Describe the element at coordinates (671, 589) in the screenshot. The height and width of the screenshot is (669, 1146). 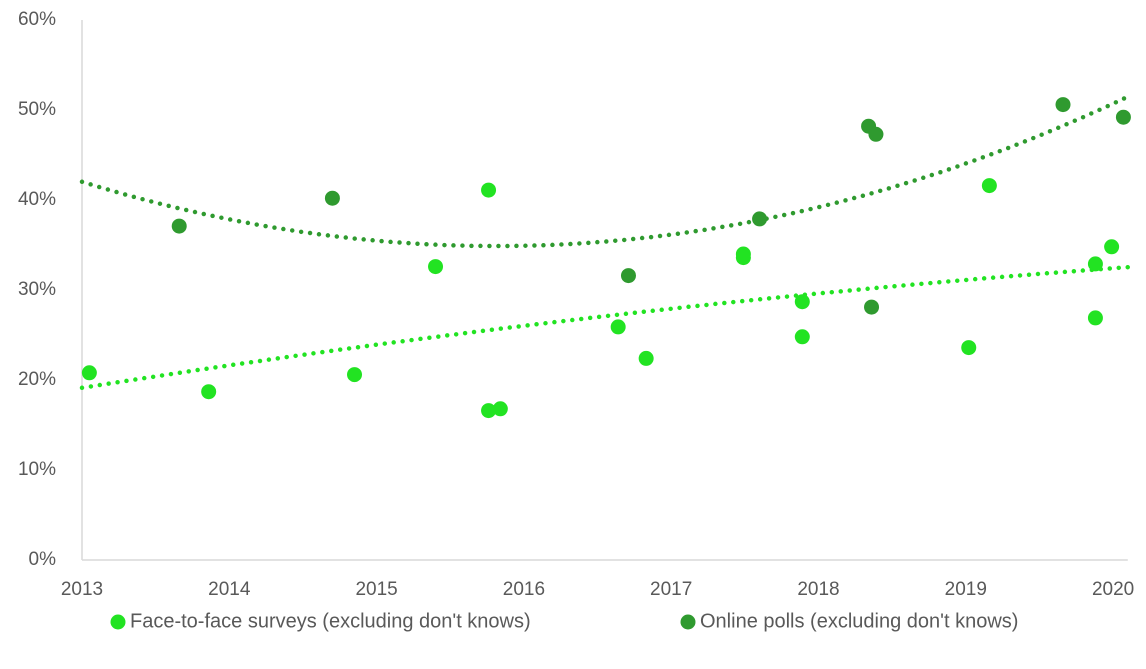
I see `x-tick-label: 2017` at that location.